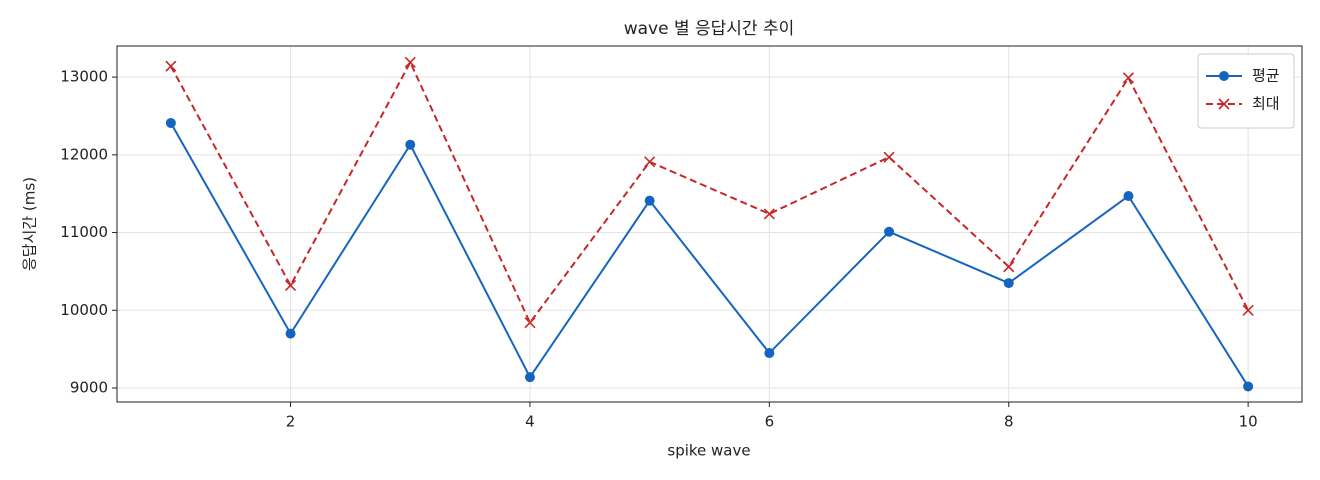  I want to click on legend-label: 평균, so click(1266, 76).